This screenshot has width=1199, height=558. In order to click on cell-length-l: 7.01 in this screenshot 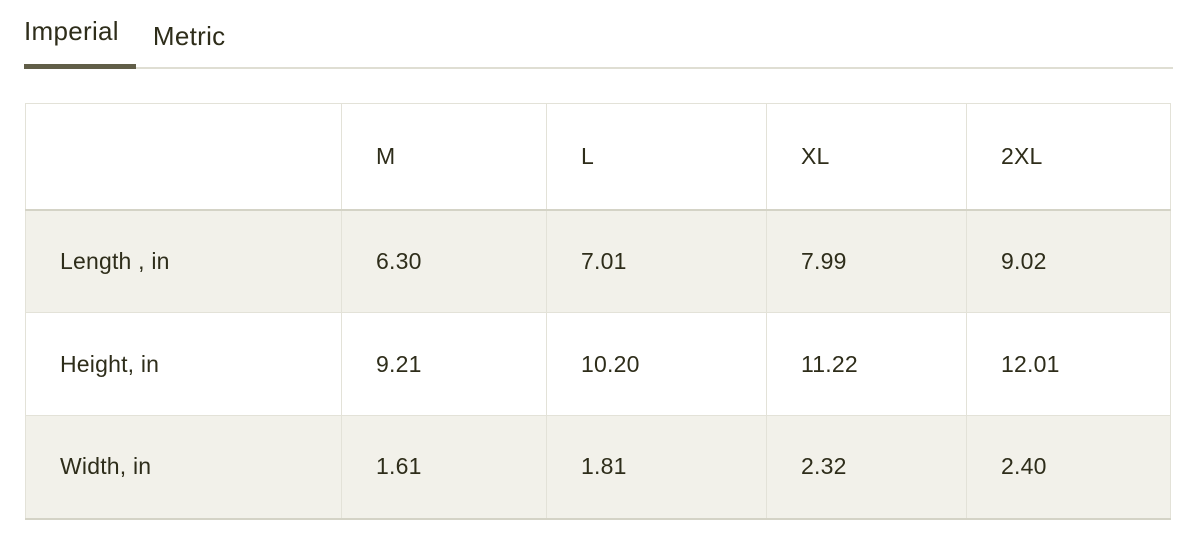, I will do `click(656, 261)`.